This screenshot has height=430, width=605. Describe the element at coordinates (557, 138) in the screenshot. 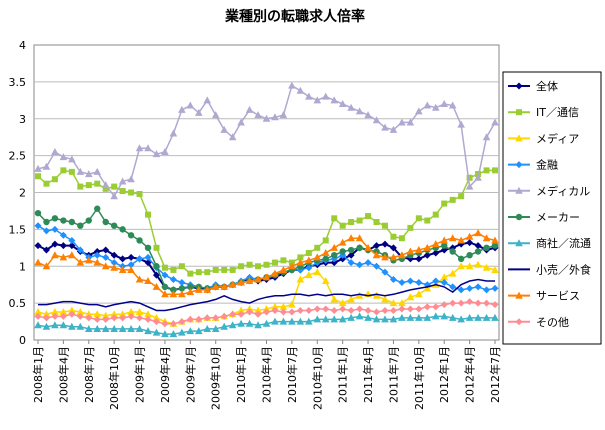

I see `legend-label: メディア` at that location.